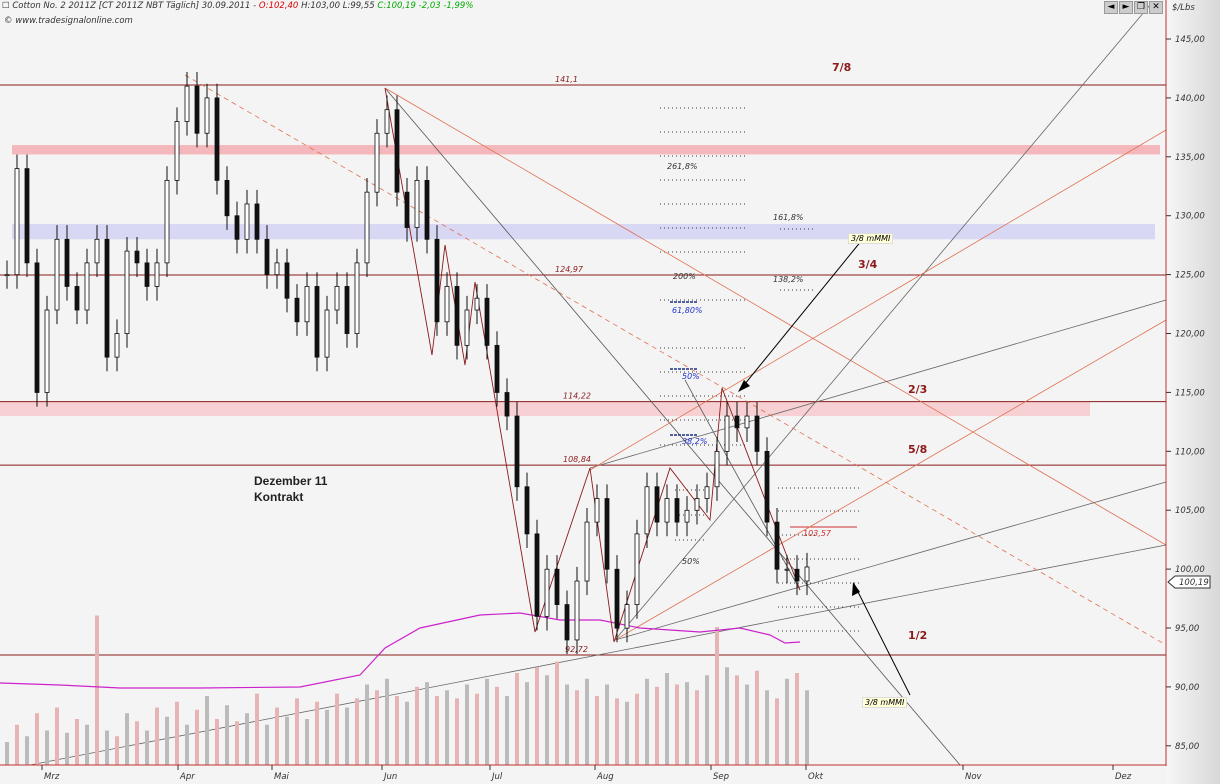  I want to click on fib-label: 61,80%, so click(687, 310).